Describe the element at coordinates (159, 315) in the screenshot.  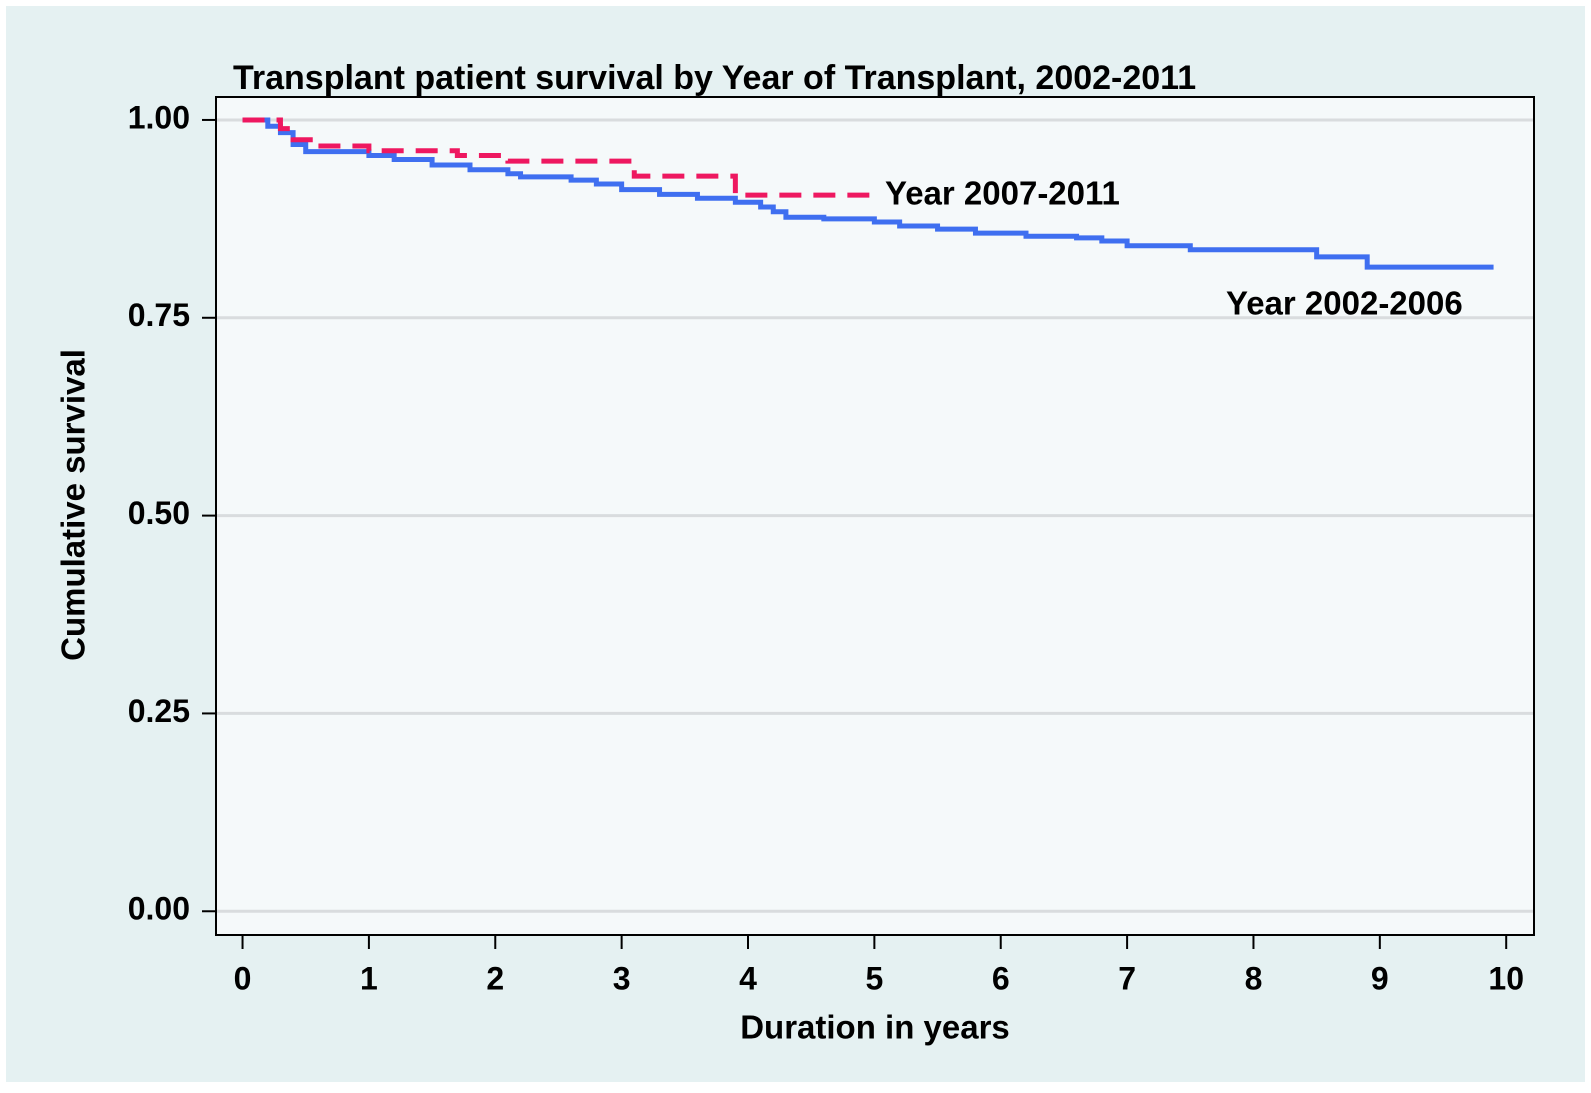
I see `y-tick-label: 0.75` at that location.